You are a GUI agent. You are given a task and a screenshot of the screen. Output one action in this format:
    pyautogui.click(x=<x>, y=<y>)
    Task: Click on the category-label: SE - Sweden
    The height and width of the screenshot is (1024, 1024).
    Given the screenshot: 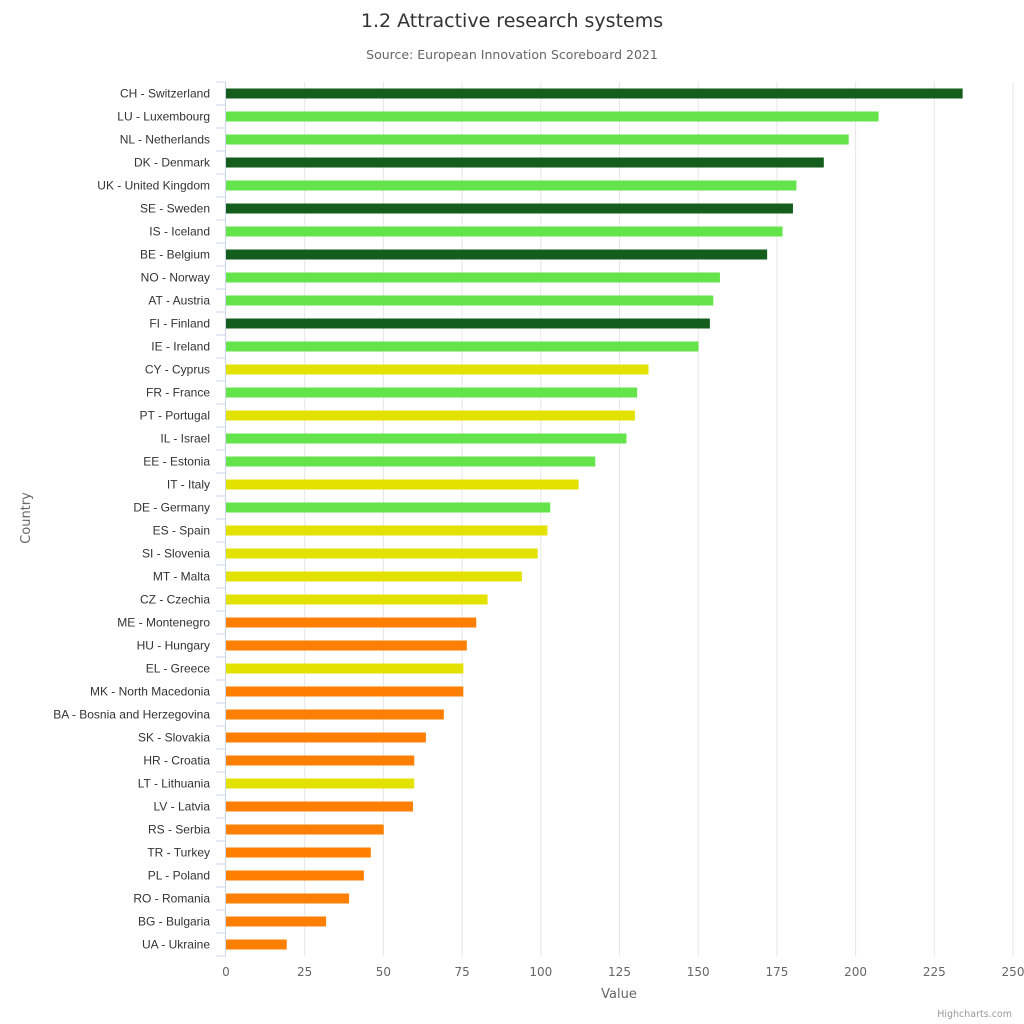 What is the action you would take?
    pyautogui.click(x=175, y=209)
    